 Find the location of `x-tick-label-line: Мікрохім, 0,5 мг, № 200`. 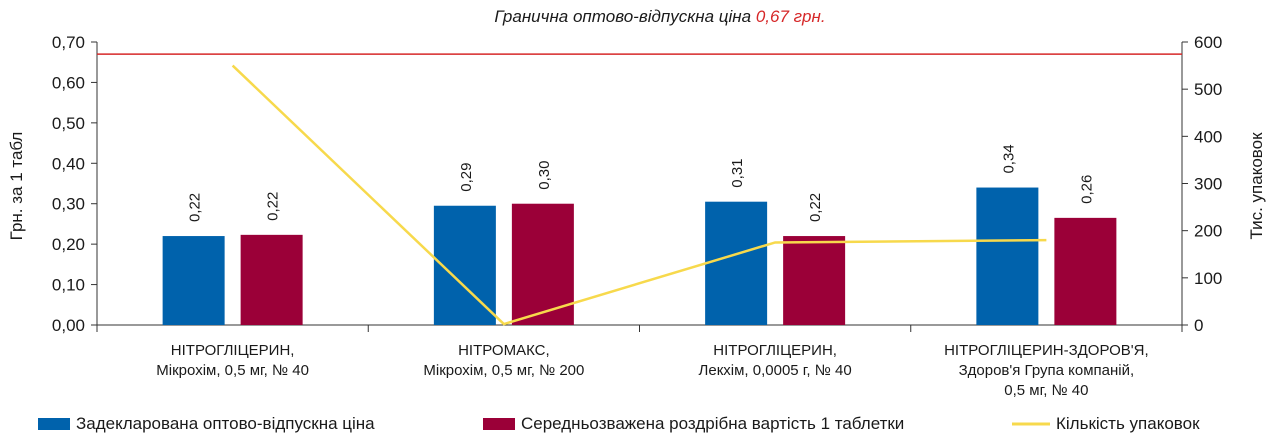

x-tick-label-line: Мікрохім, 0,5 мг, № 200 is located at coordinates (503, 370).